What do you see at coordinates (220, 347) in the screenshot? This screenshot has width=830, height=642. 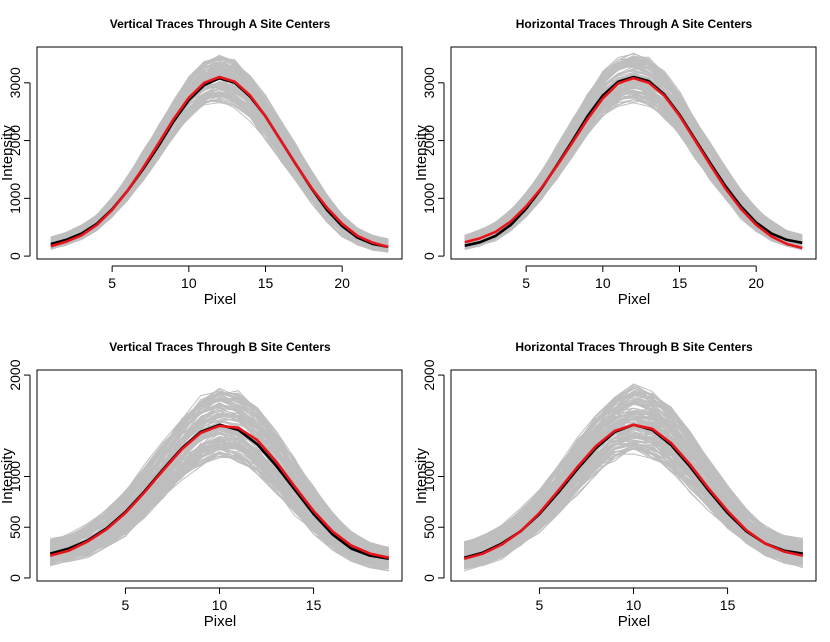 I see `panel-title: Vertical Traces Through B Site Centers` at bounding box center [220, 347].